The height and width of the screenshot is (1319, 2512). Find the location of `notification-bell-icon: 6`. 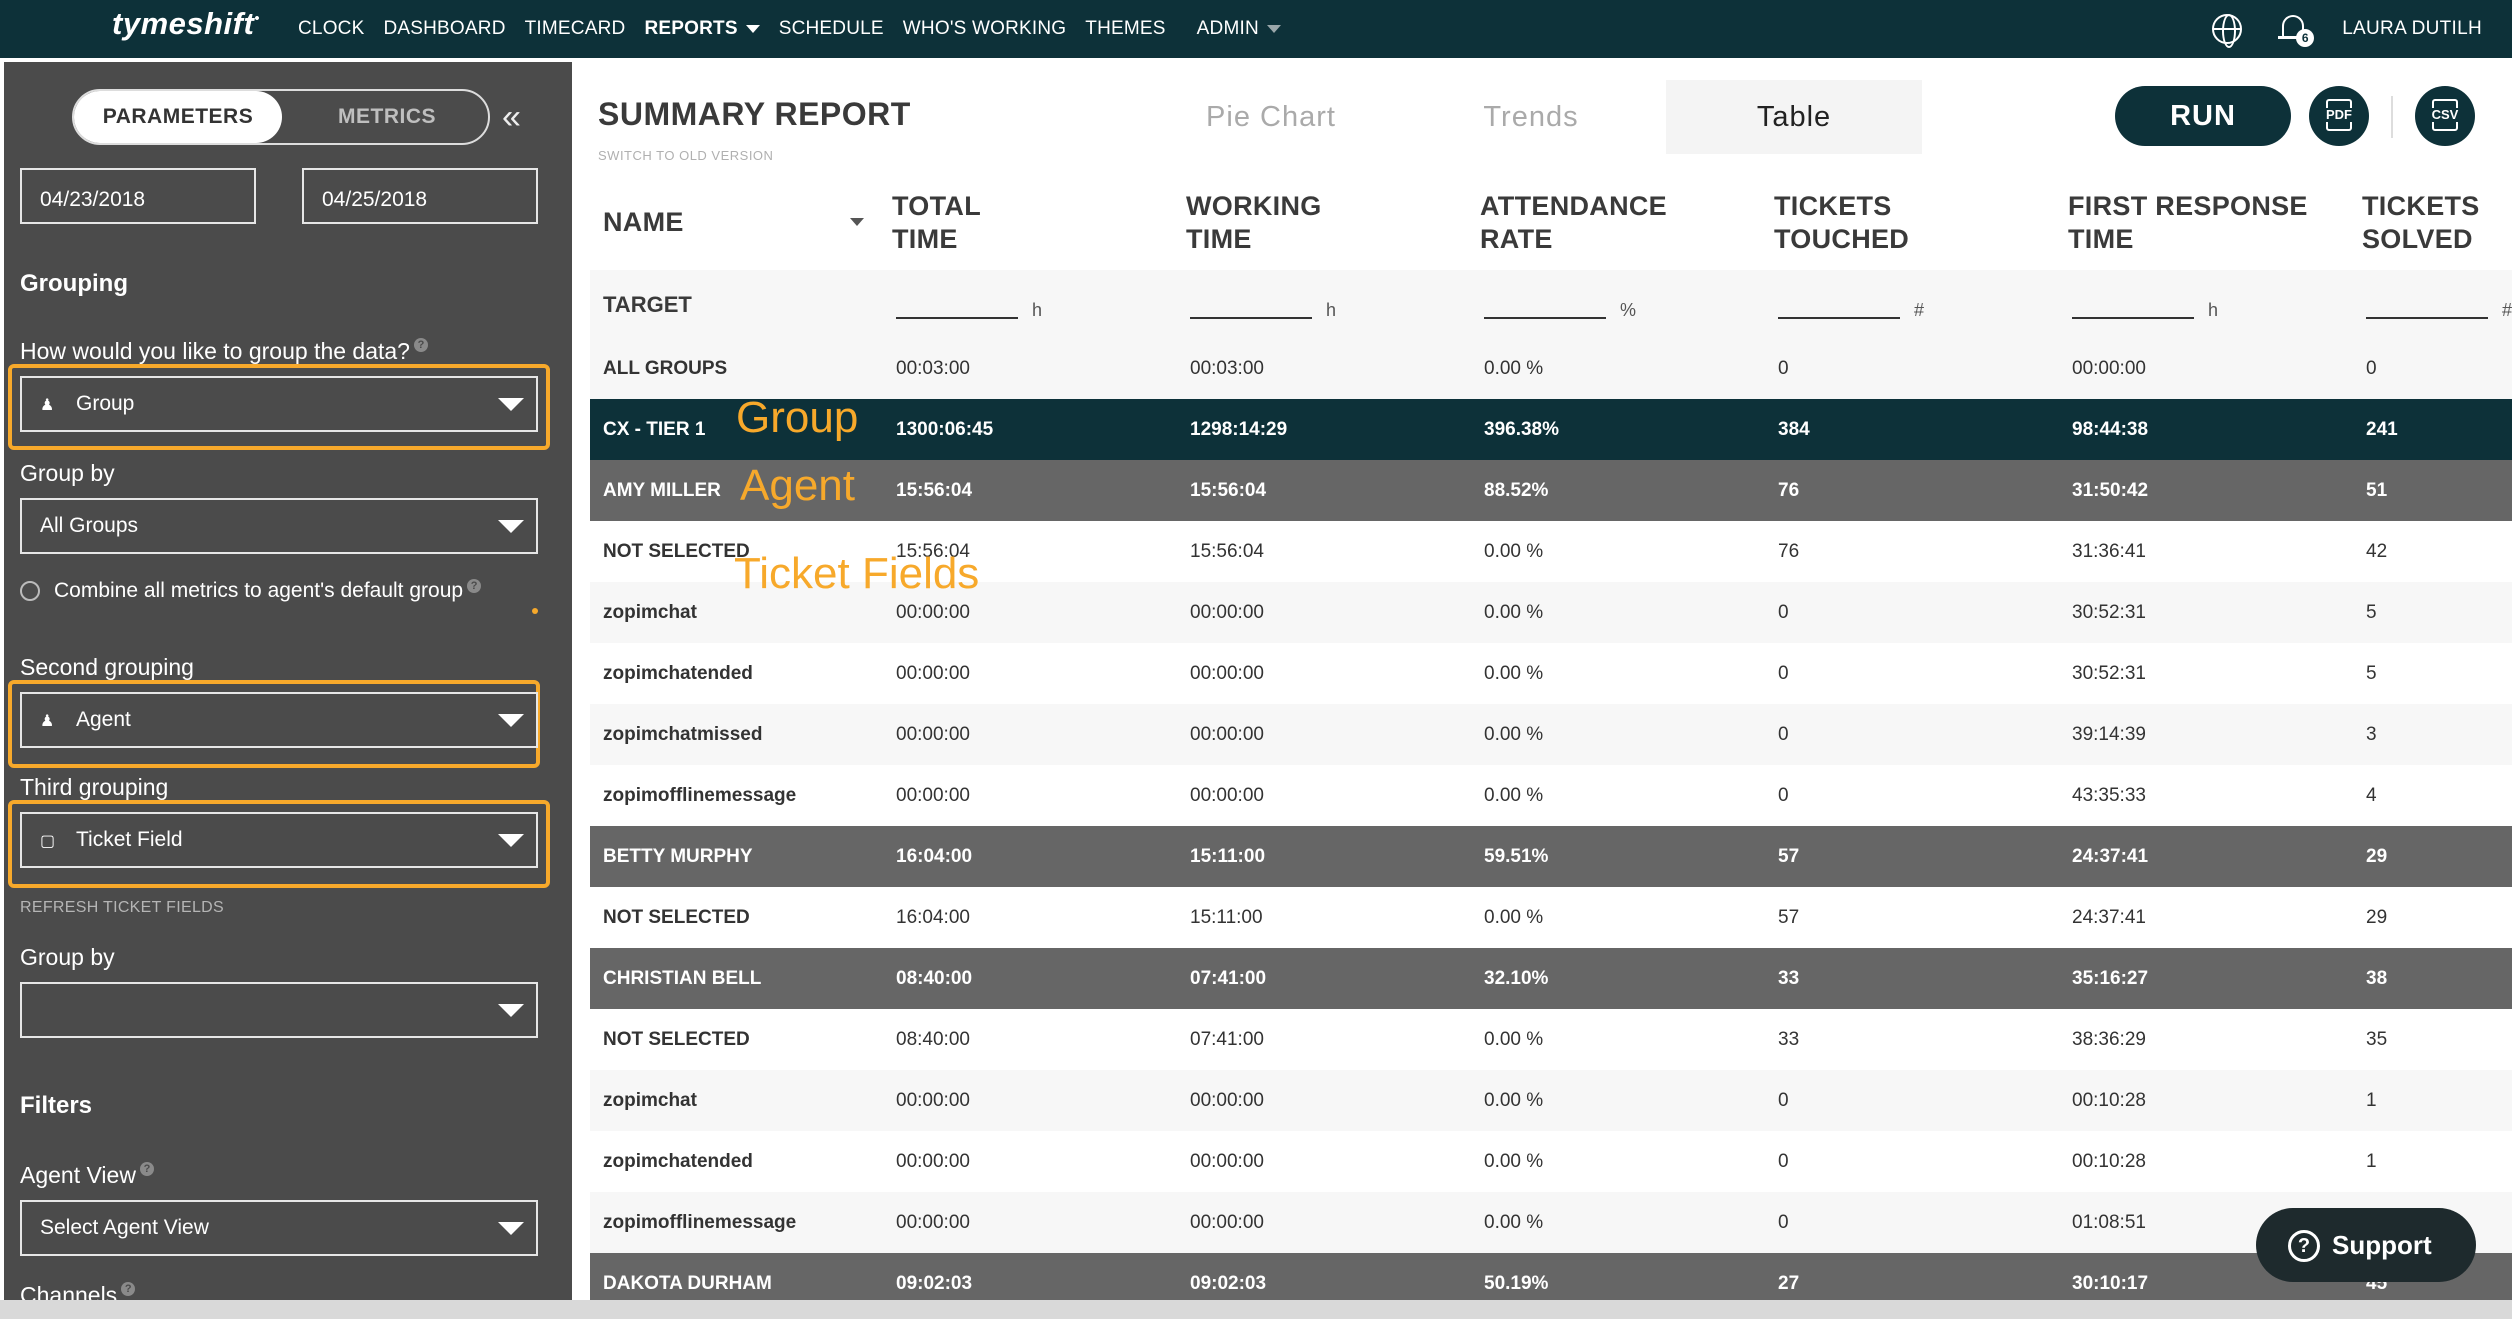

notification-bell-icon: 6 is located at coordinates (2296, 30).